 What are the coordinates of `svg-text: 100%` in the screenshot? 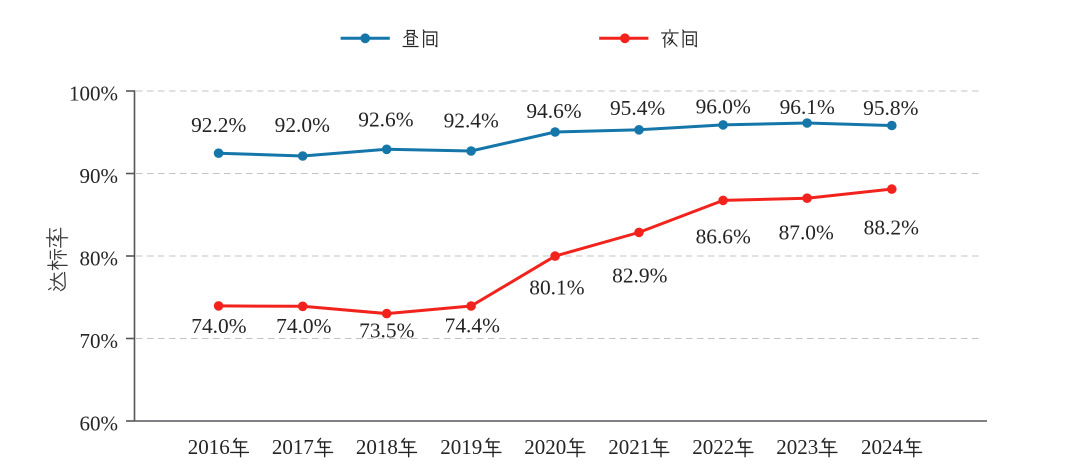 It's located at (93, 94).